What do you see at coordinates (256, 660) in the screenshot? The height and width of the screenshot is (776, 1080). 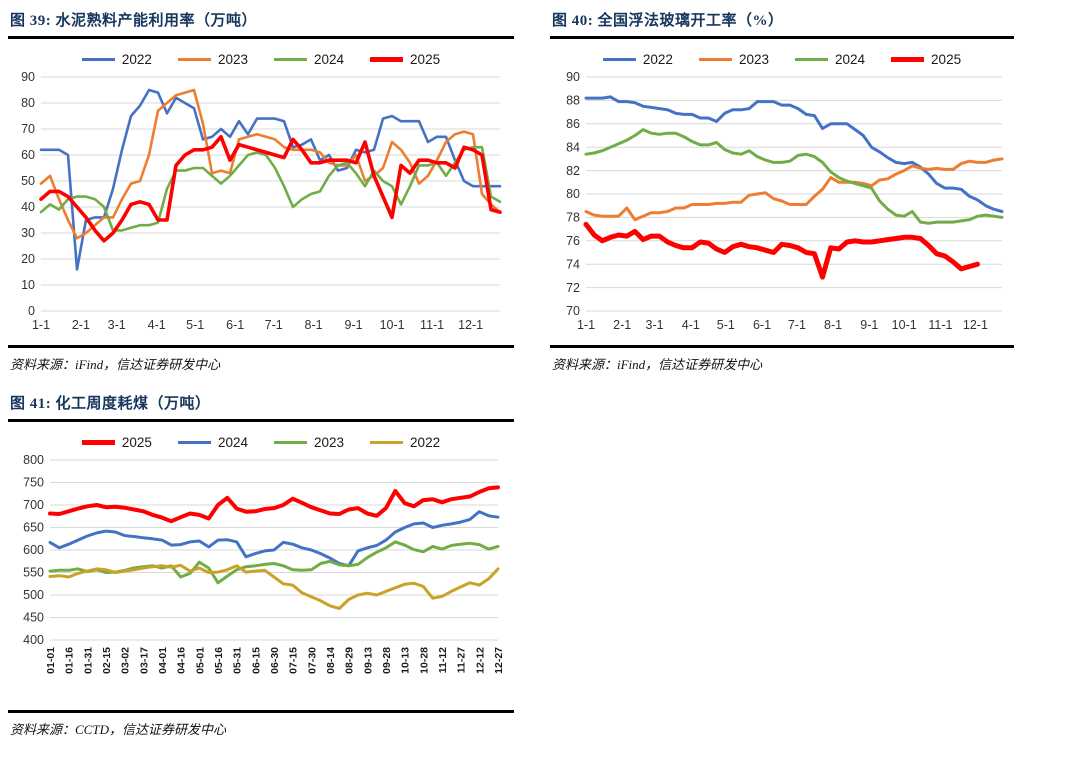 I see `x-axis-tick-label: 06-15` at bounding box center [256, 660].